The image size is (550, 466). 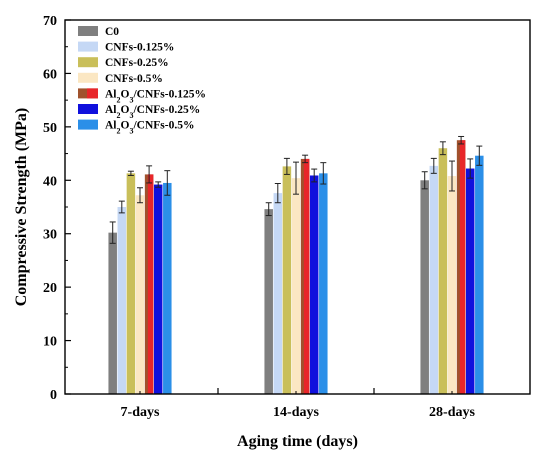 What do you see at coordinates (462, 267) in the screenshot?
I see `bar-overlay-28-days-Al2O3/CNFs-0.125%` at bounding box center [462, 267].